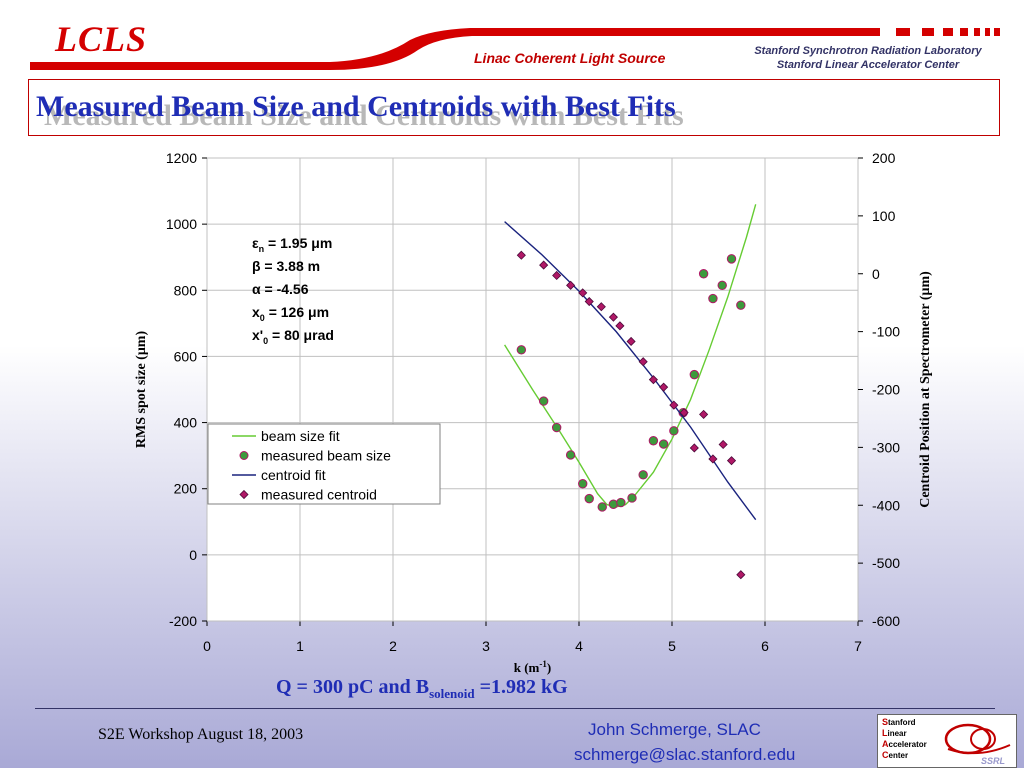 The width and height of the screenshot is (1024, 768). What do you see at coordinates (319, 495) in the screenshot?
I see `legend-measured-centroid-label: measured centroid` at bounding box center [319, 495].